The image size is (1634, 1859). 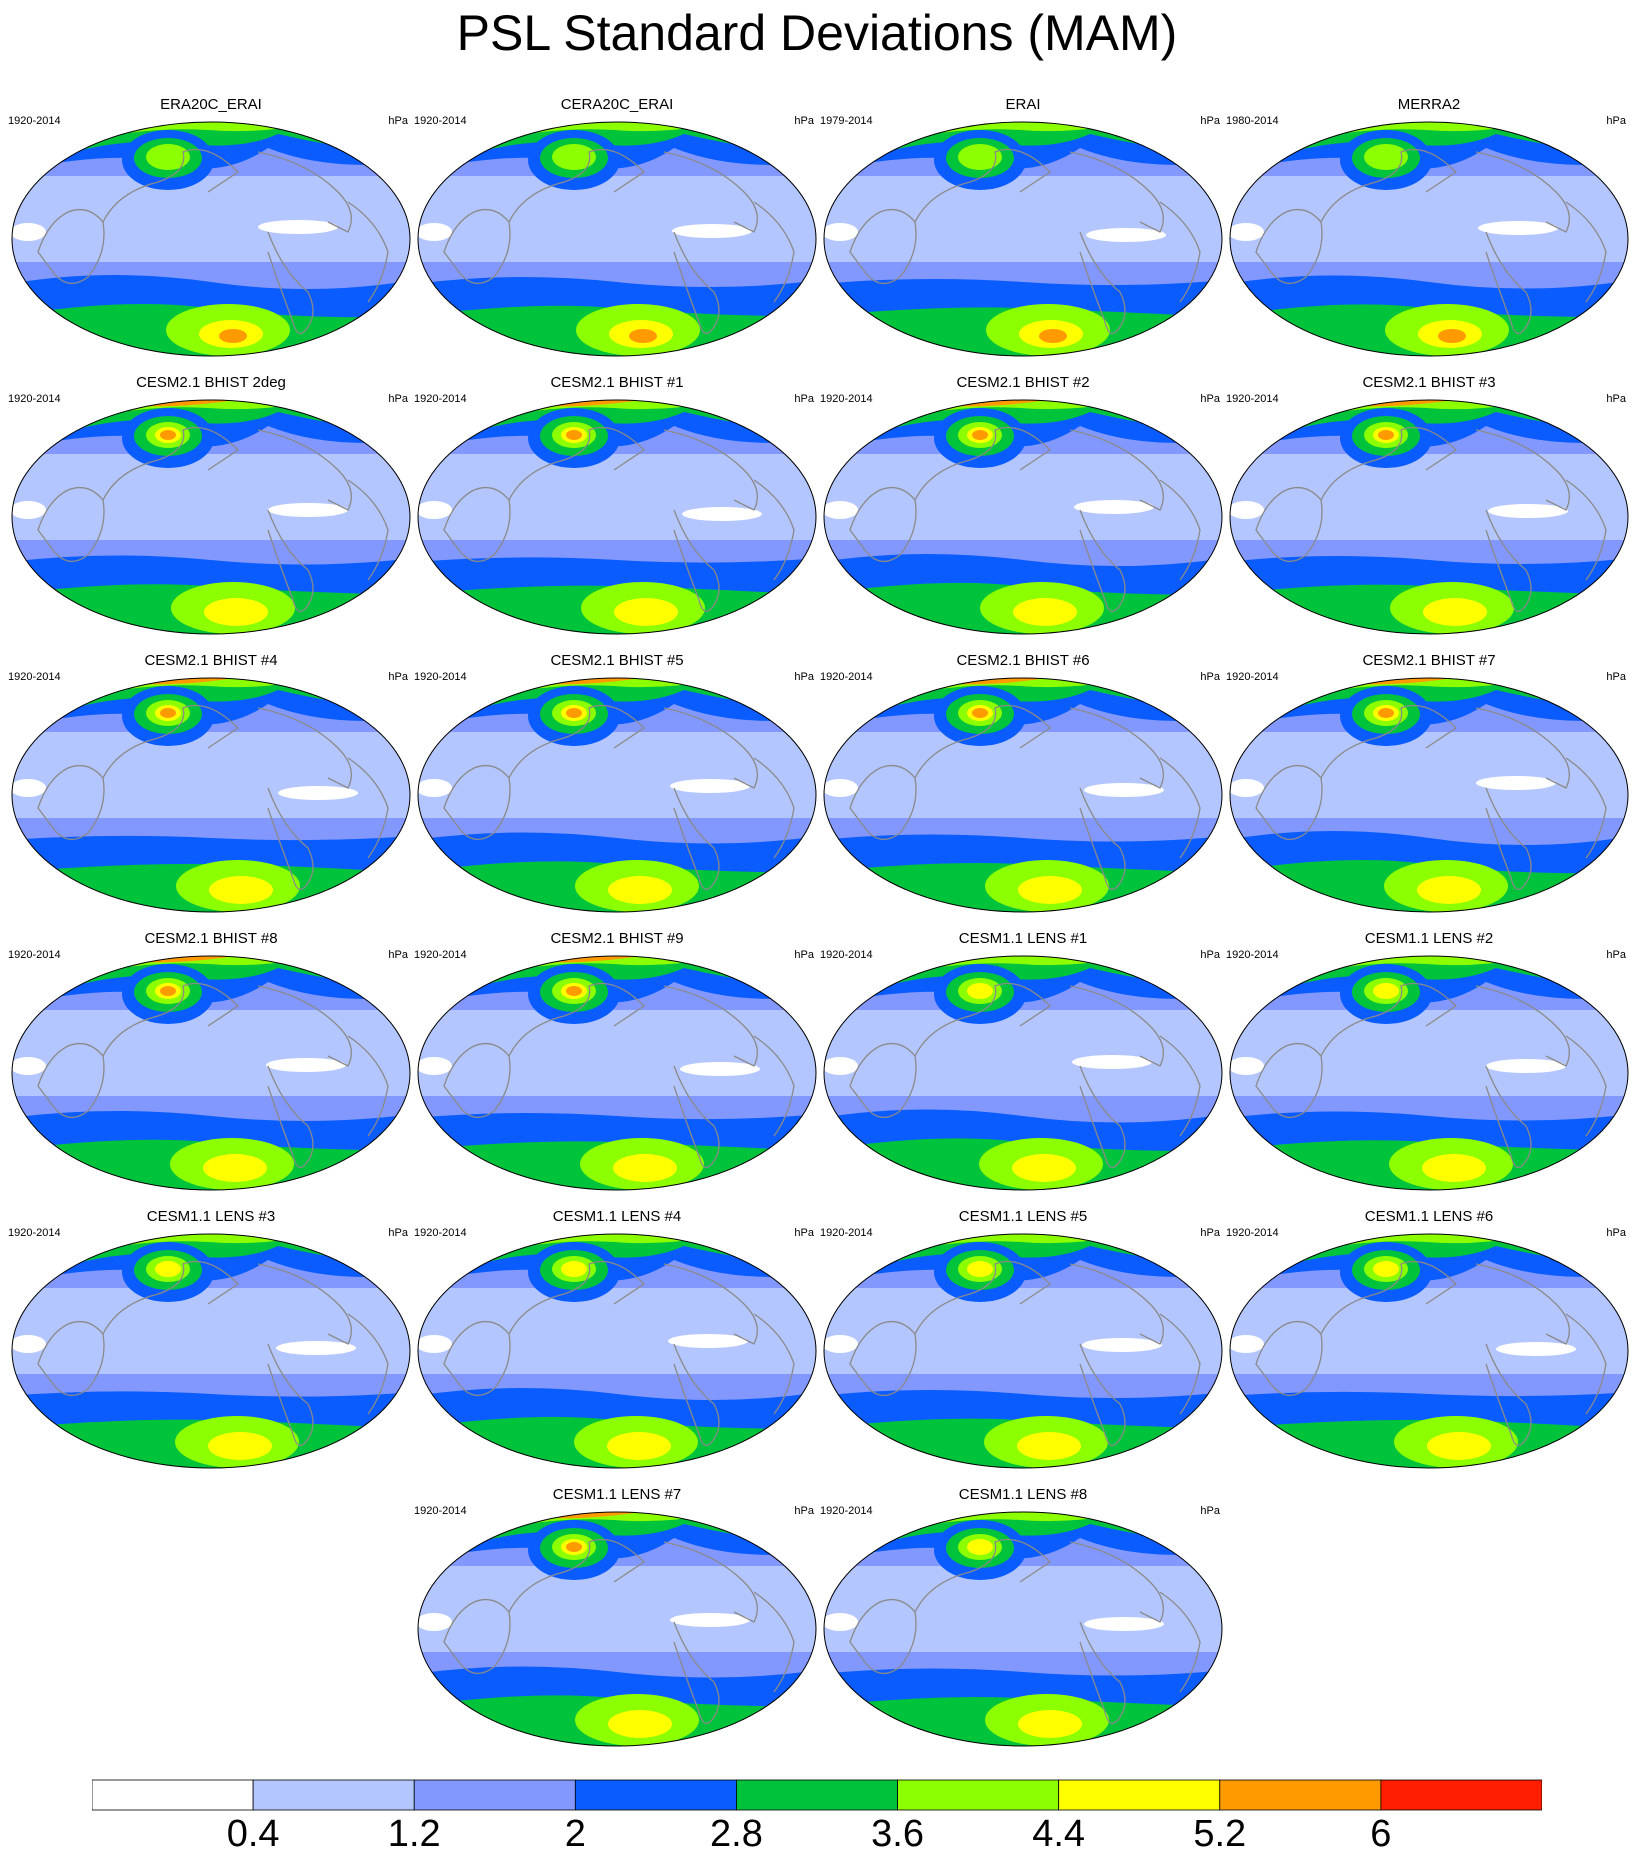 I want to click on map-panel: CESM2.1 BHIST #6 1920-2014 hPa, so click(x=1023, y=787).